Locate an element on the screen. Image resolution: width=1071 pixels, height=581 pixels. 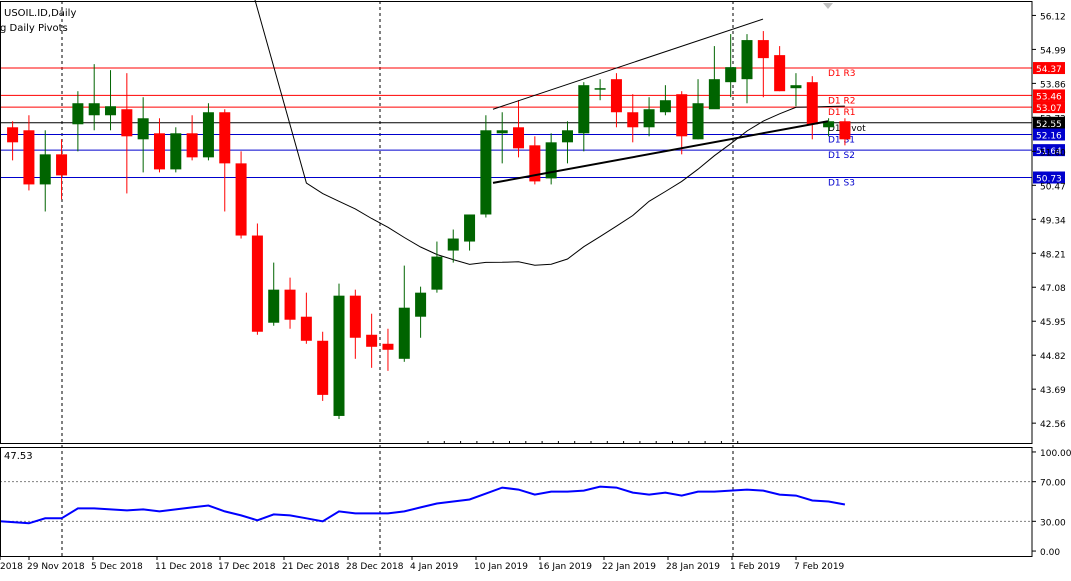
support-trendline is located at coordinates (660, 152).